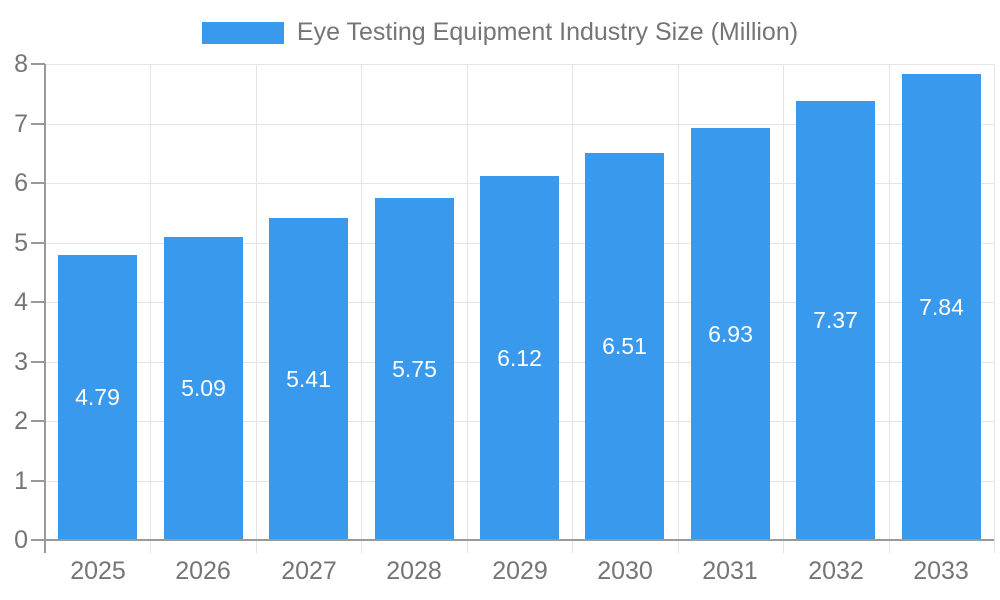  Describe the element at coordinates (21, 302) in the screenshot. I see `y-tick-label: 4` at that location.